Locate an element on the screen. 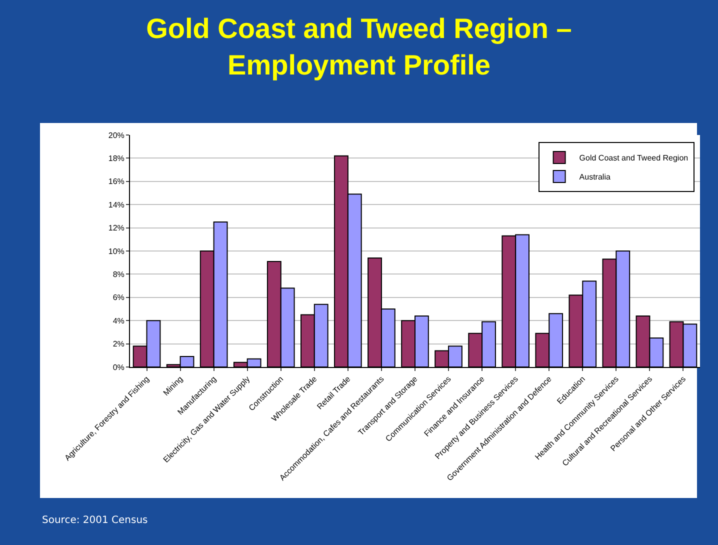  y-tick-label: 8% is located at coordinates (118, 274).